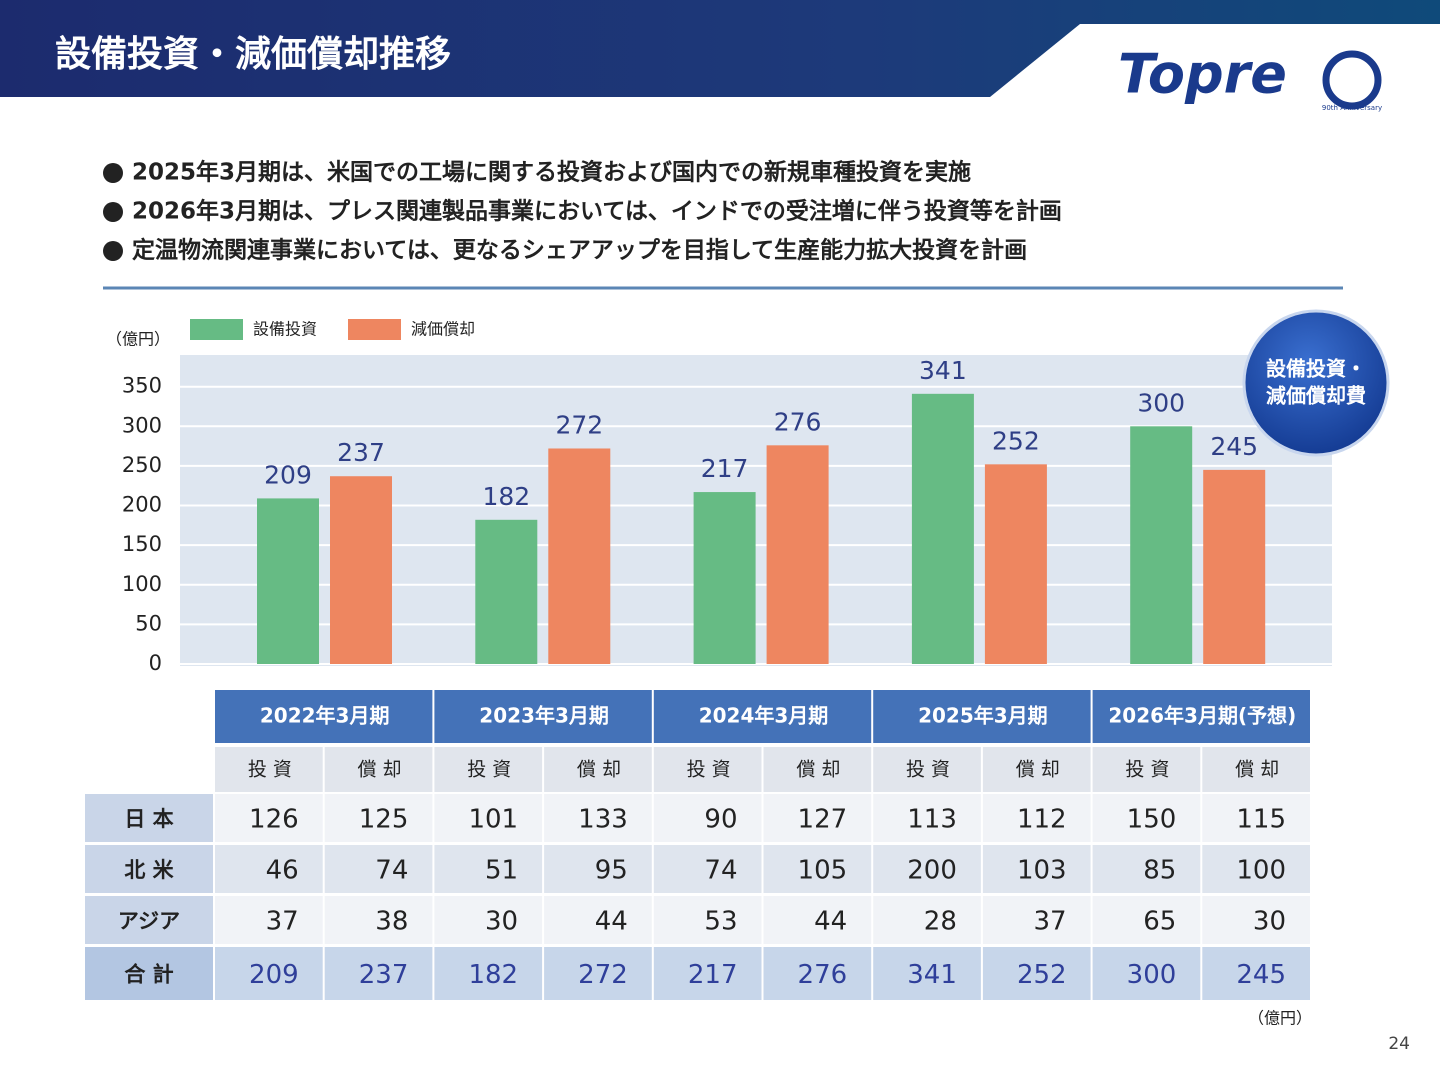 The image size is (1440, 1080). I want to click on legend-swatch, so click(216, 329).